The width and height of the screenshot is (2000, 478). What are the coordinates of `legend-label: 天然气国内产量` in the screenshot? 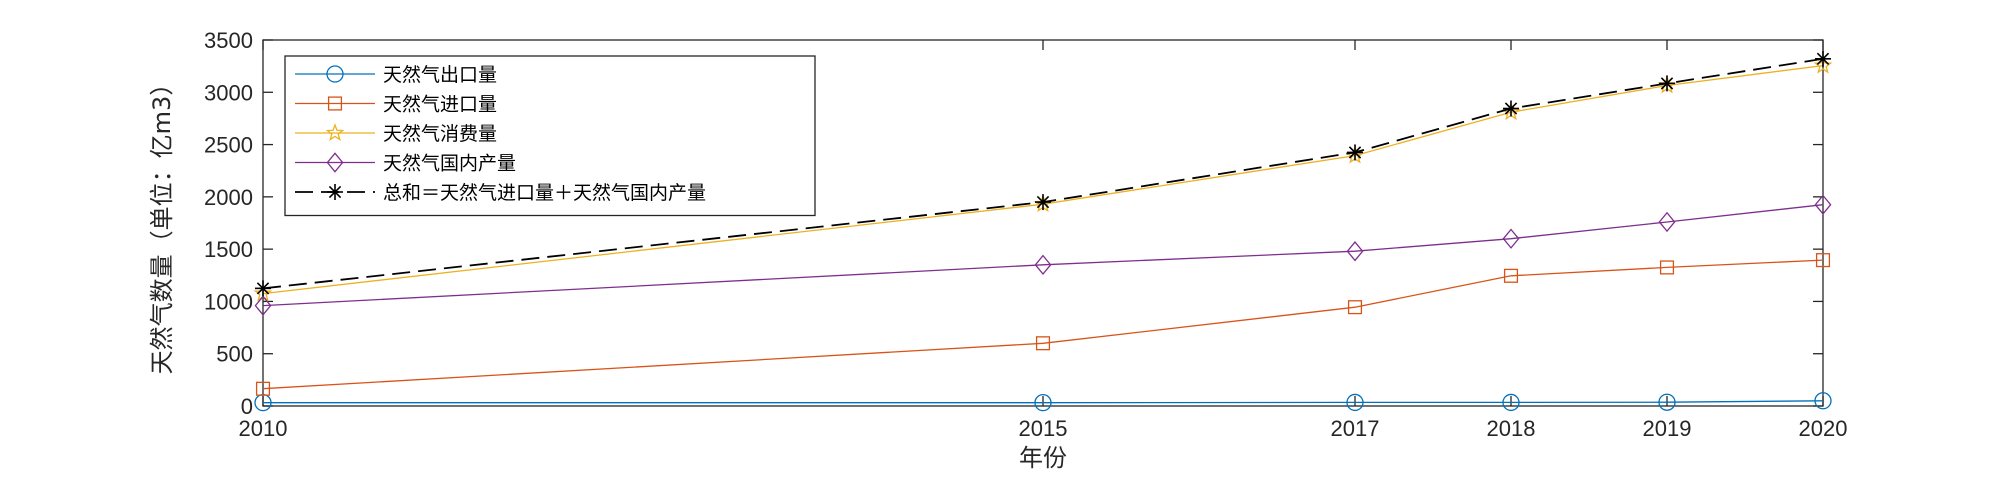 It's located at (449, 164).